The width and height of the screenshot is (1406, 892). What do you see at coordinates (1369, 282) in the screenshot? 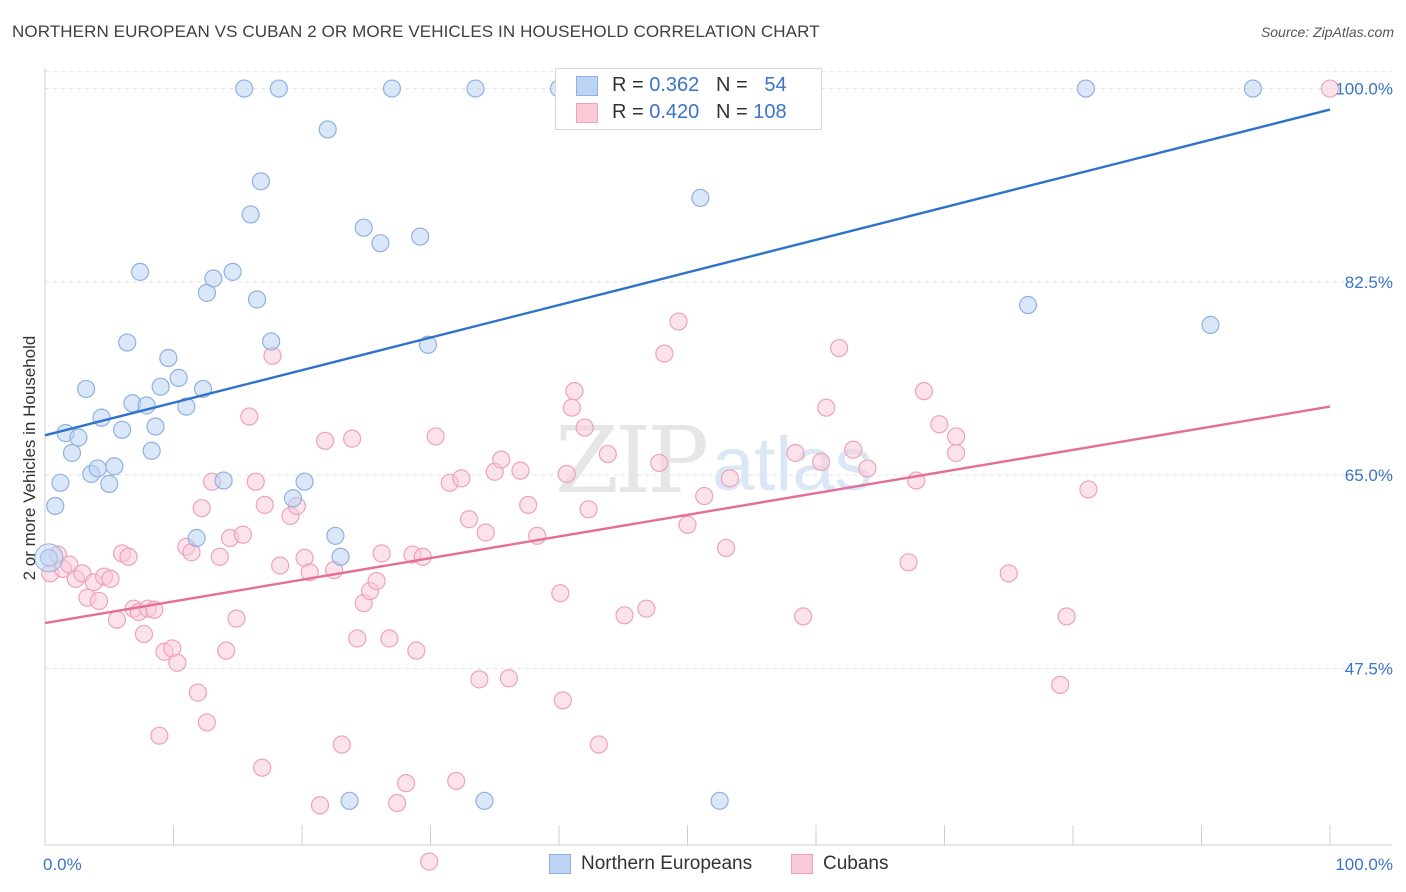
I see `y-tick-label: 82.5%` at bounding box center [1369, 282].